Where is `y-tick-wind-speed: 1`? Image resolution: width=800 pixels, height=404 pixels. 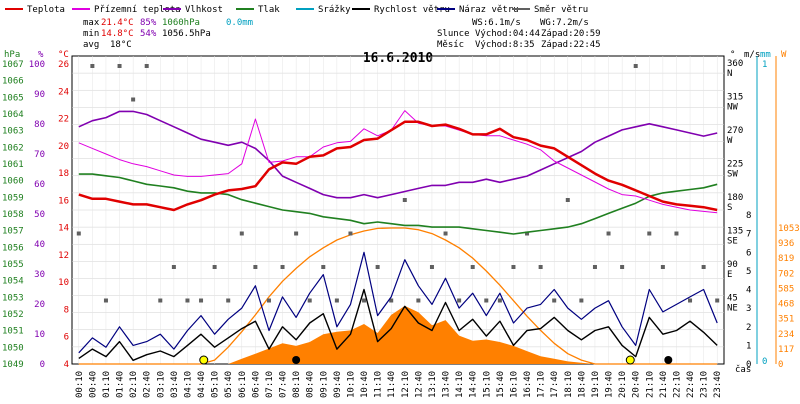 y-tick-wind-speed: 1 is located at coordinates (748, 346).